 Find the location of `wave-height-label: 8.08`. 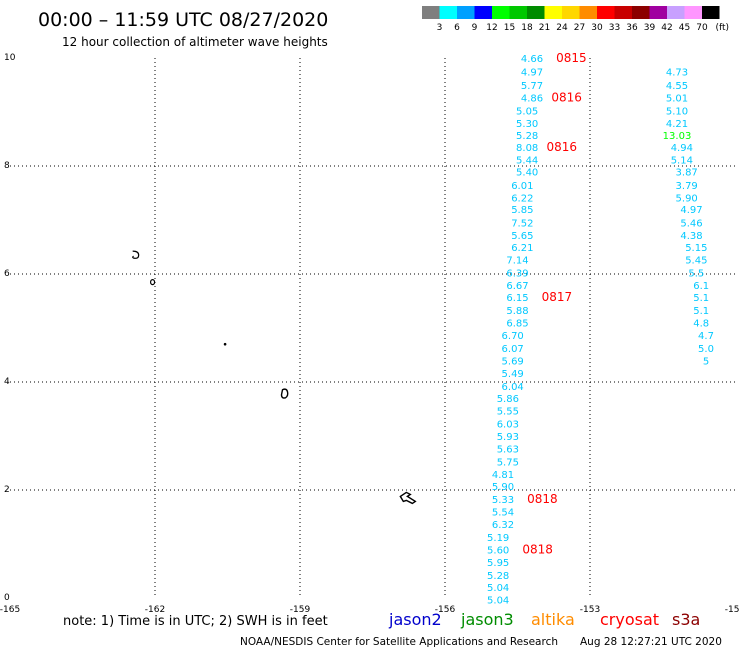

wave-height-label: 8.08 is located at coordinates (527, 148).